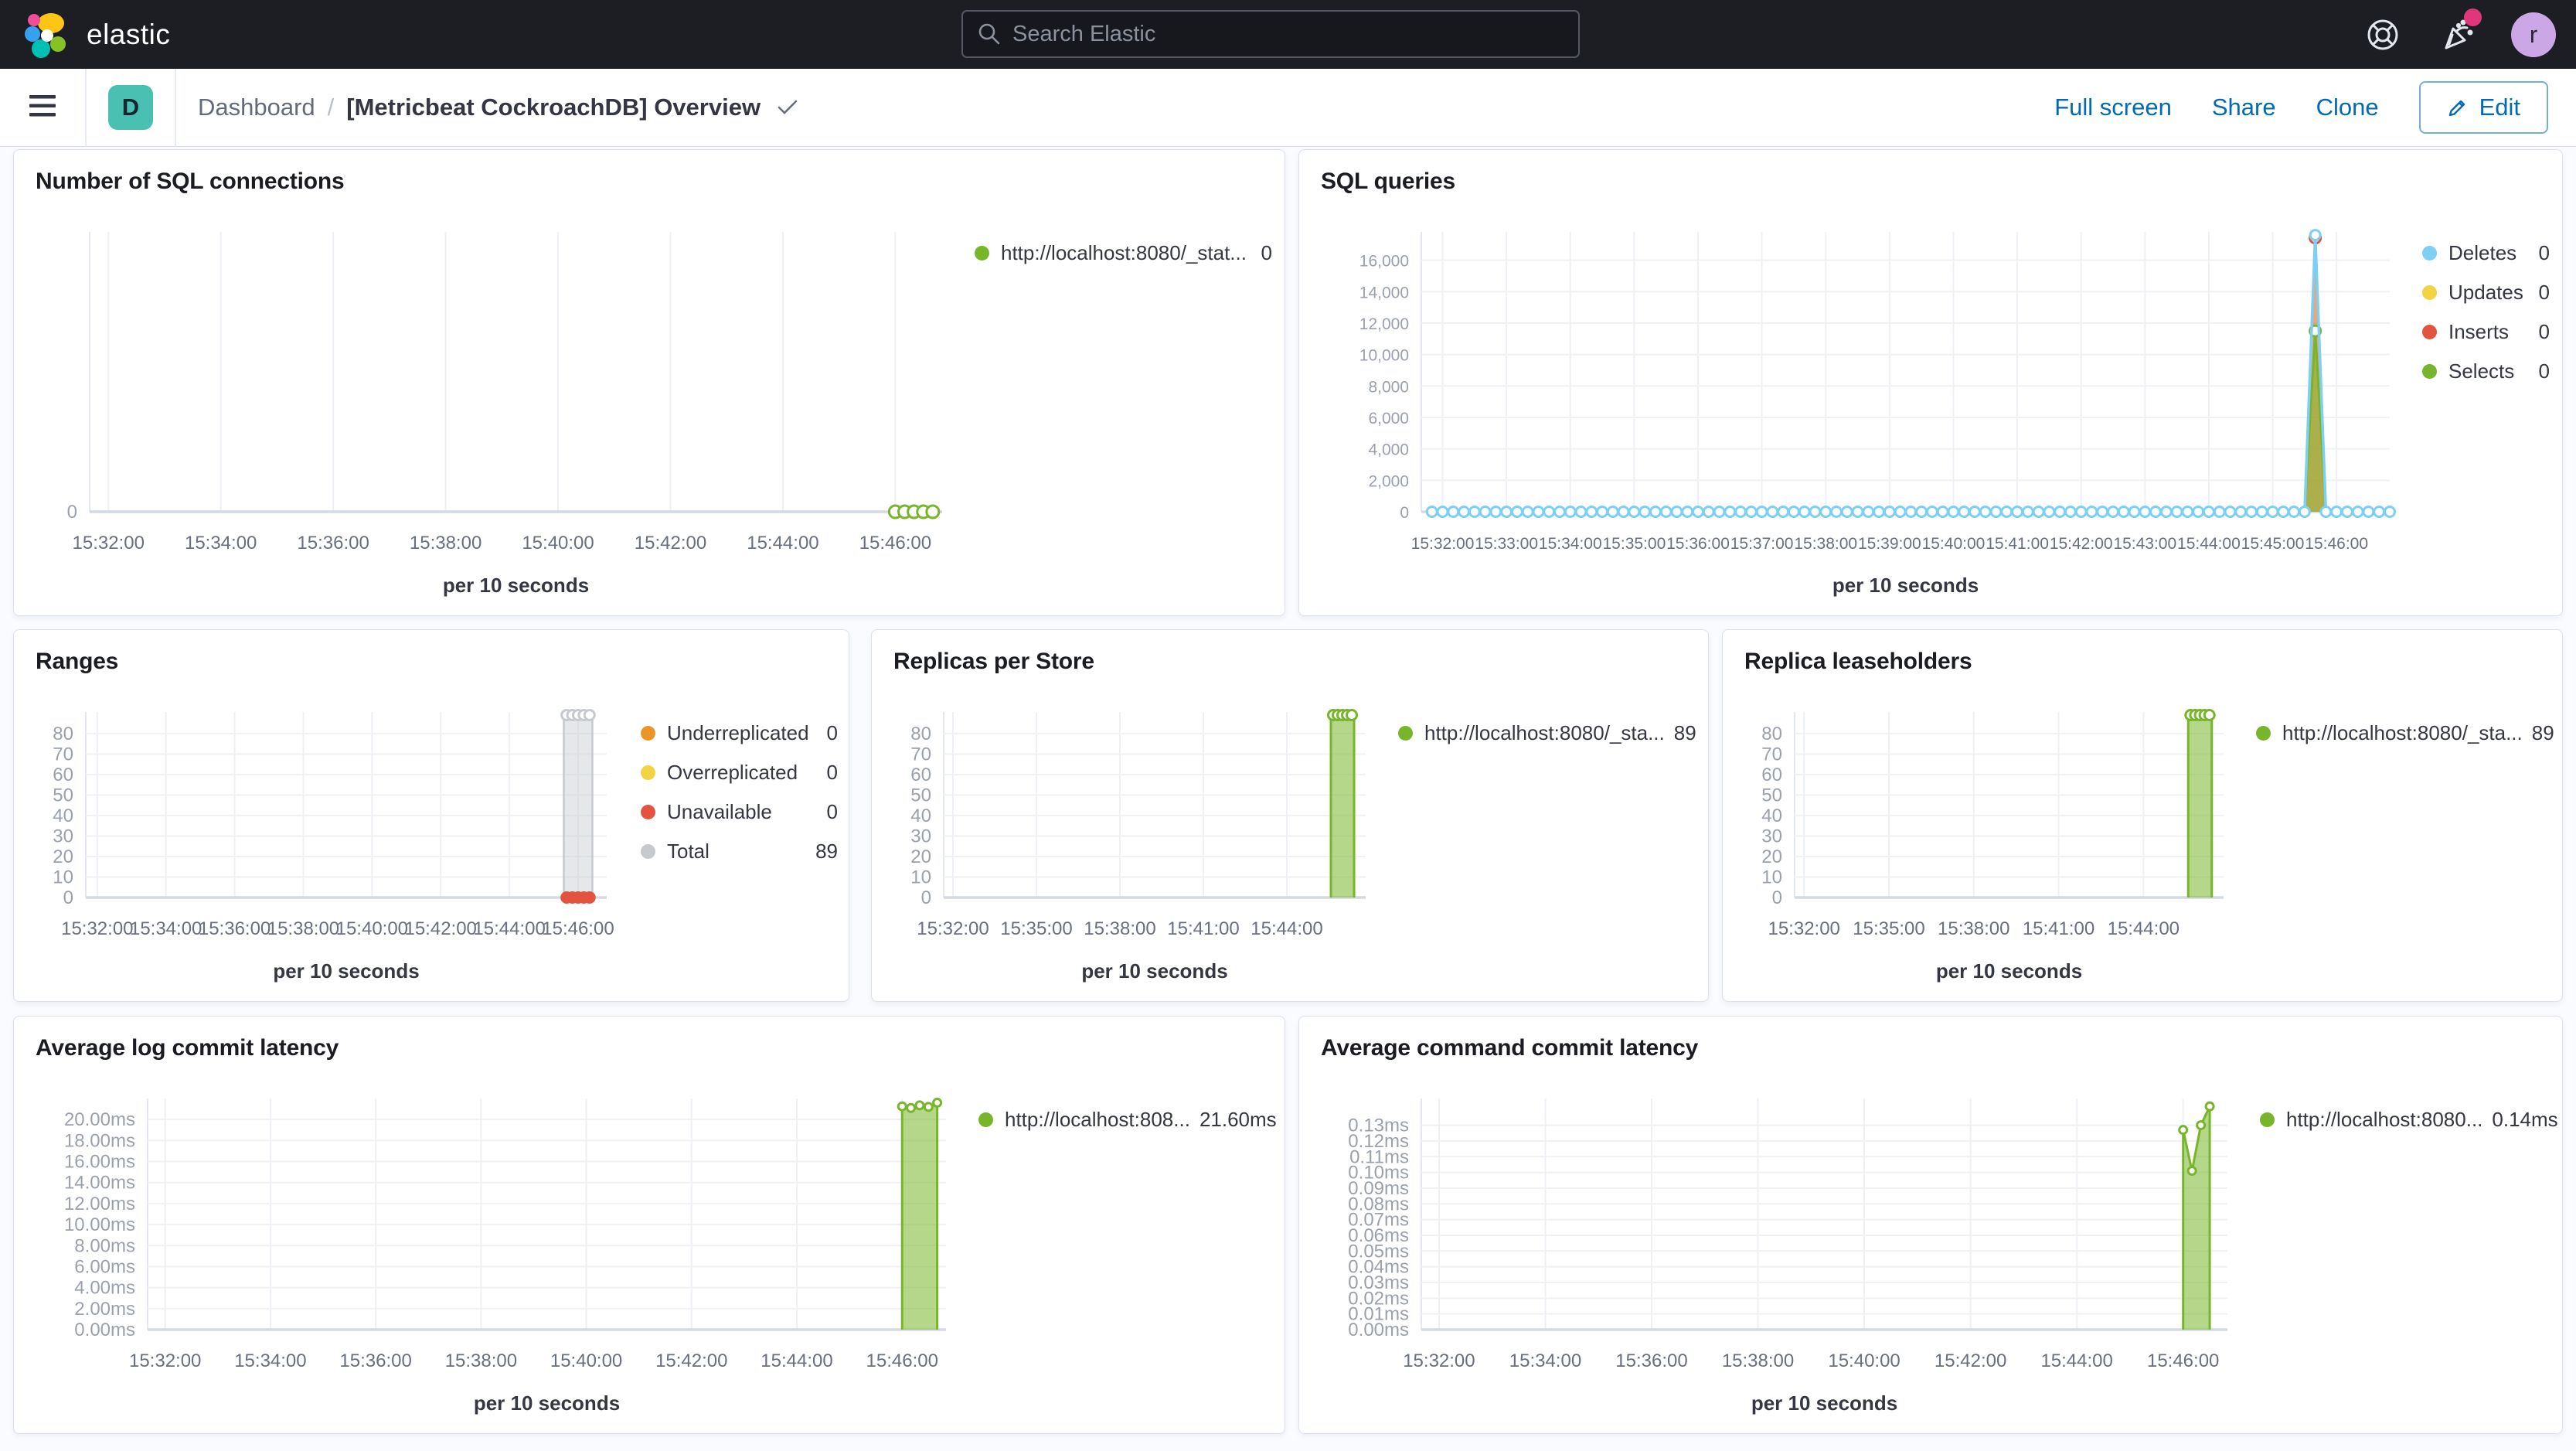 This screenshot has height=1451, width=2576. I want to click on legend-item: Total 89, so click(739, 851).